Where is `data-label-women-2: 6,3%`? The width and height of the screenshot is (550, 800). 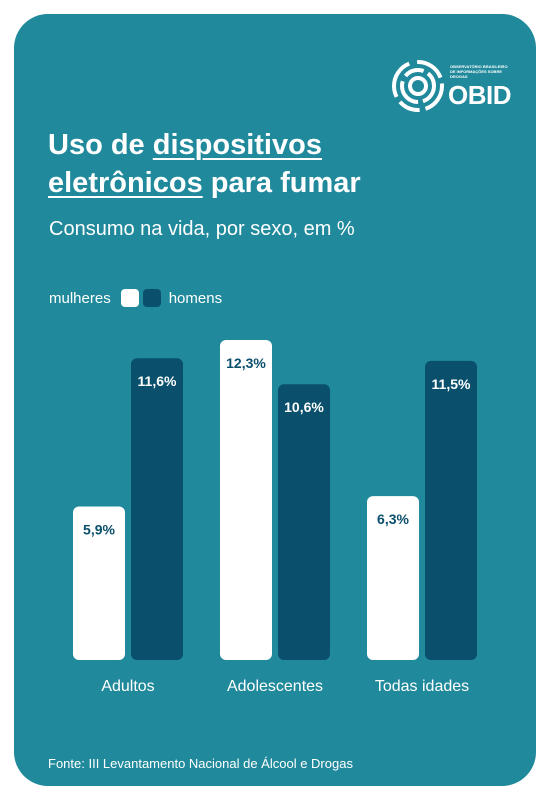 data-label-women-2: 6,3% is located at coordinates (393, 519).